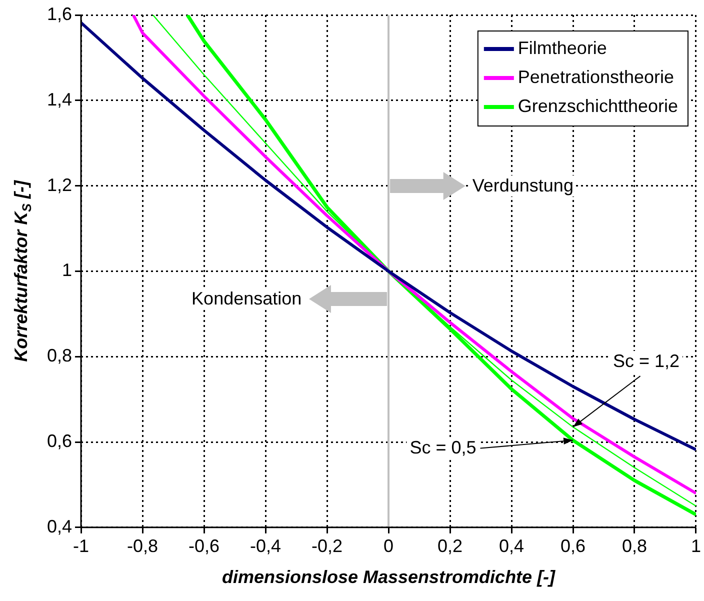  I want to click on x-tick-label: 0,6, so click(573, 546).